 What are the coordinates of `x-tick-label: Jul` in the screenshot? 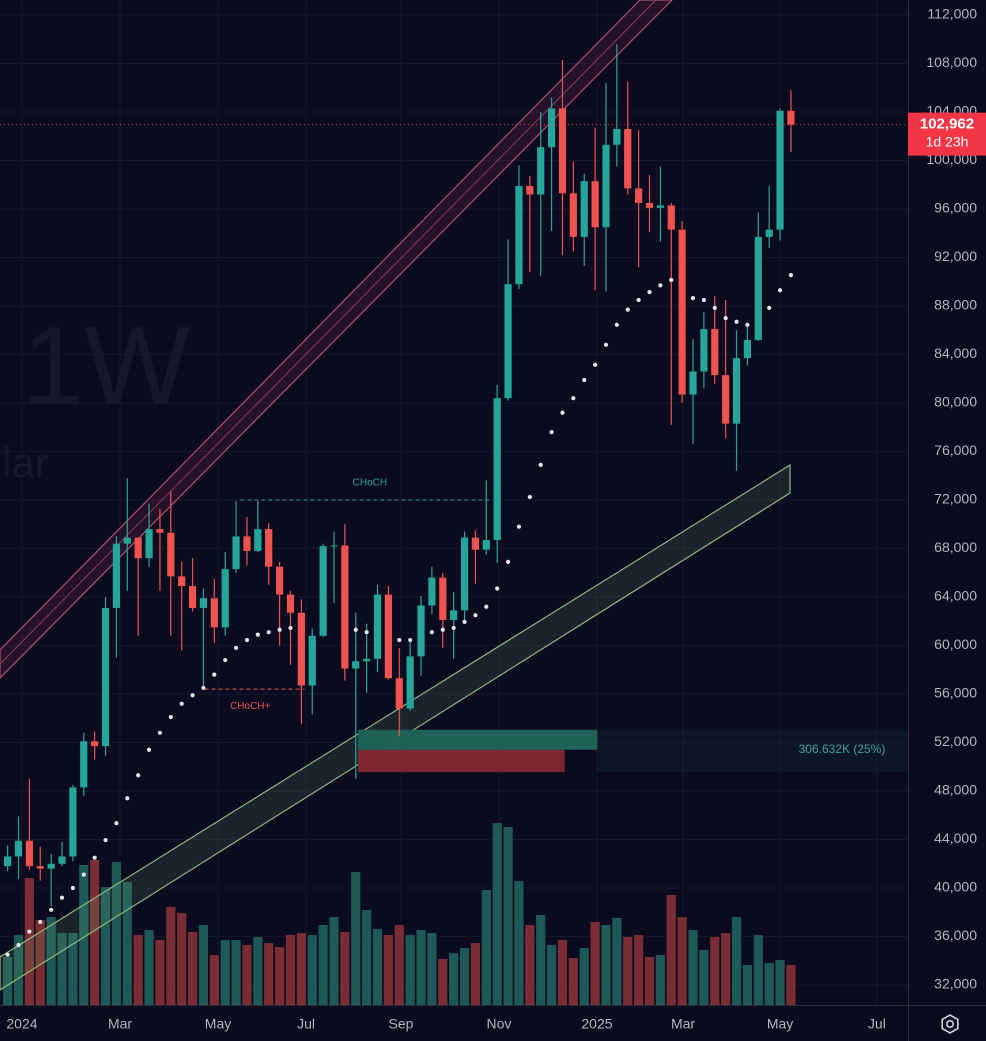 It's located at (877, 1024).